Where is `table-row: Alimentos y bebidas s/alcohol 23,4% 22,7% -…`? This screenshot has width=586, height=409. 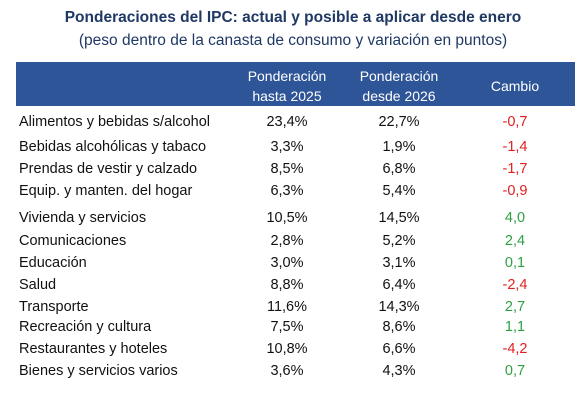
table-row: Alimentos y bebidas s/alcohol 23,4% 22,7% -… is located at coordinates (295, 122).